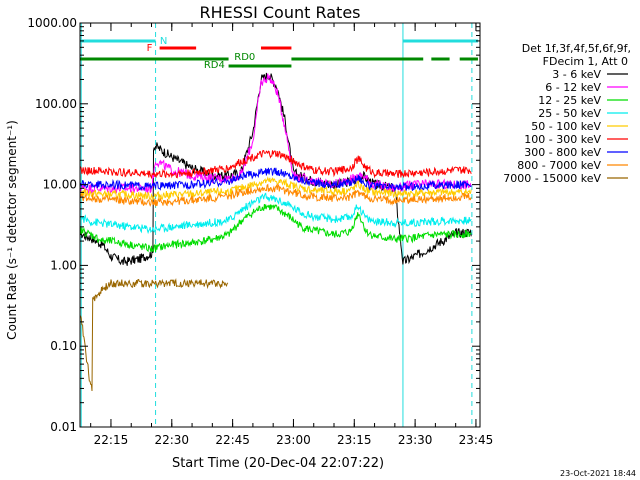 The width and height of the screenshot is (640, 480). Describe the element at coordinates (566, 126) in the screenshot. I see `legend-label: 50 - 100 keV` at that location.